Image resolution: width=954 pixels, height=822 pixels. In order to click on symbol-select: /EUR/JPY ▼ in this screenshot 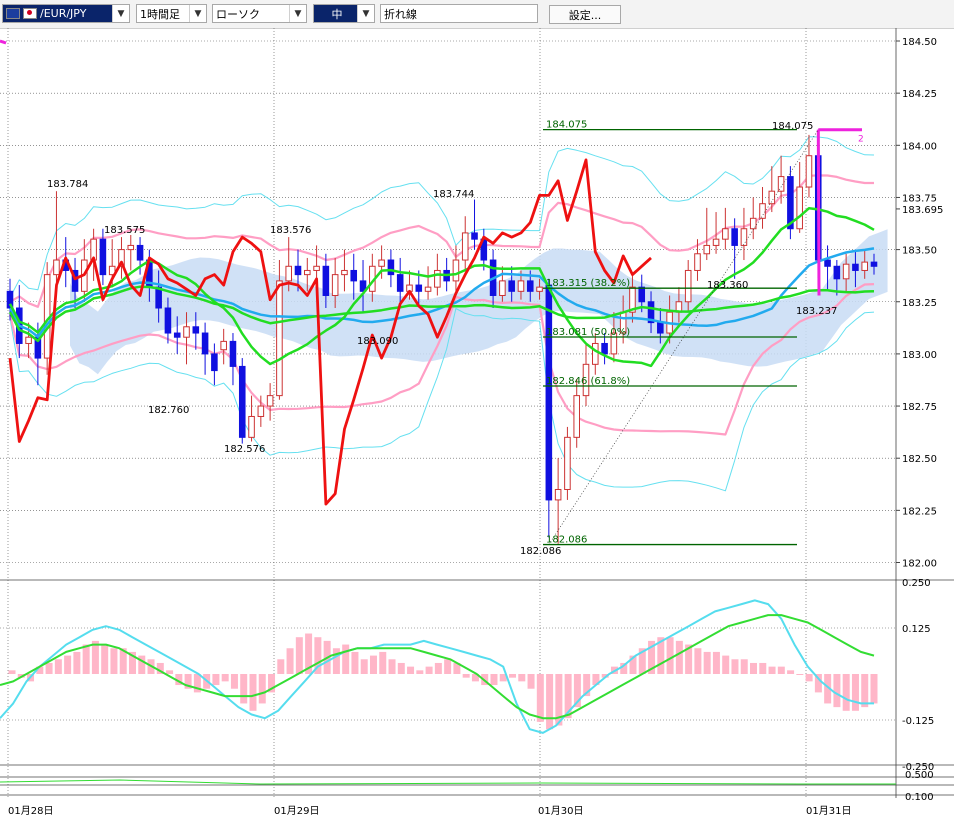, I will do `click(66, 13)`.